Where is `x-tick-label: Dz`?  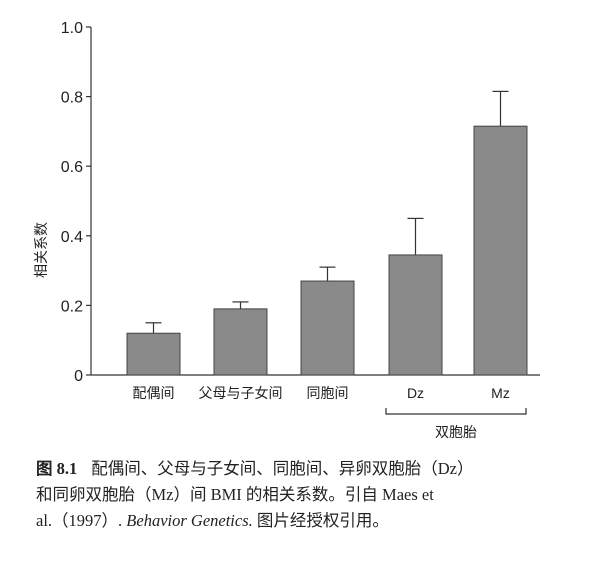 x-tick-label: Dz is located at coordinates (415, 393).